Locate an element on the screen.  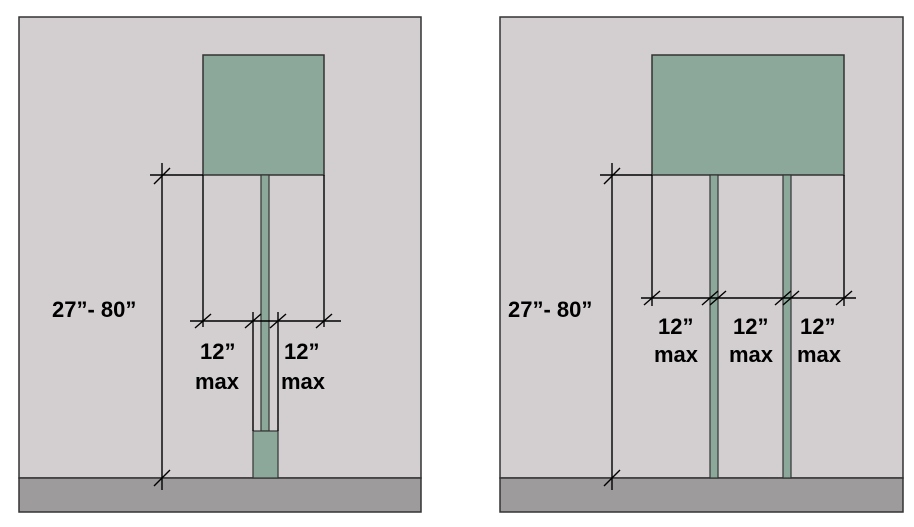
right-sign-board is located at coordinates (748, 115).